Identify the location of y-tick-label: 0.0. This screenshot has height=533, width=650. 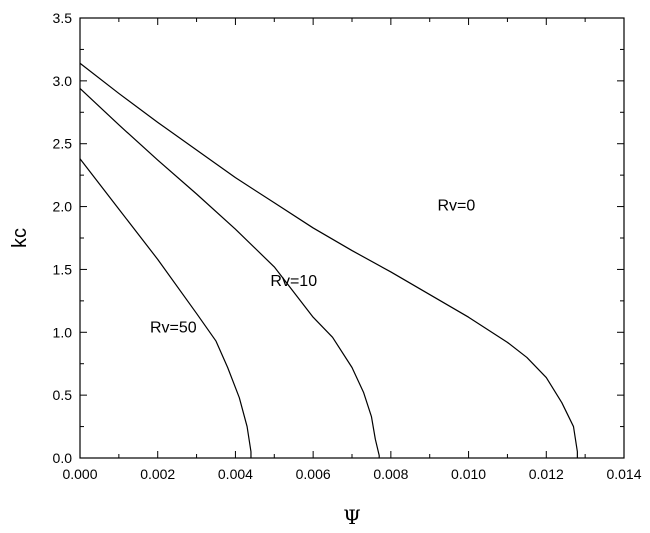
(63, 458).